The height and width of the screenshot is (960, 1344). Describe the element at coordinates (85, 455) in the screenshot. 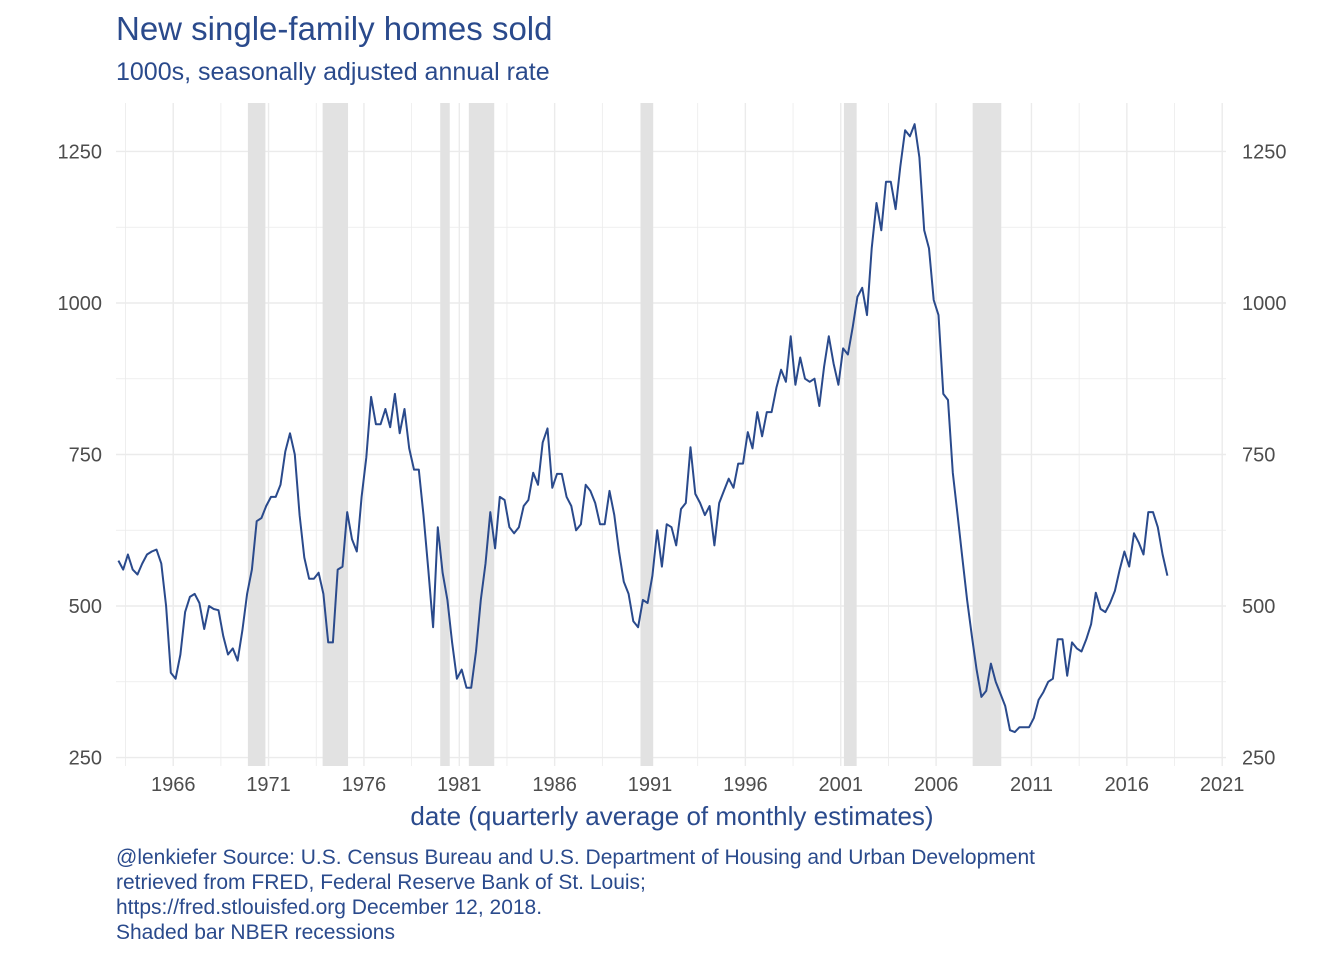

I see `y-tick-label-left: 750` at that location.